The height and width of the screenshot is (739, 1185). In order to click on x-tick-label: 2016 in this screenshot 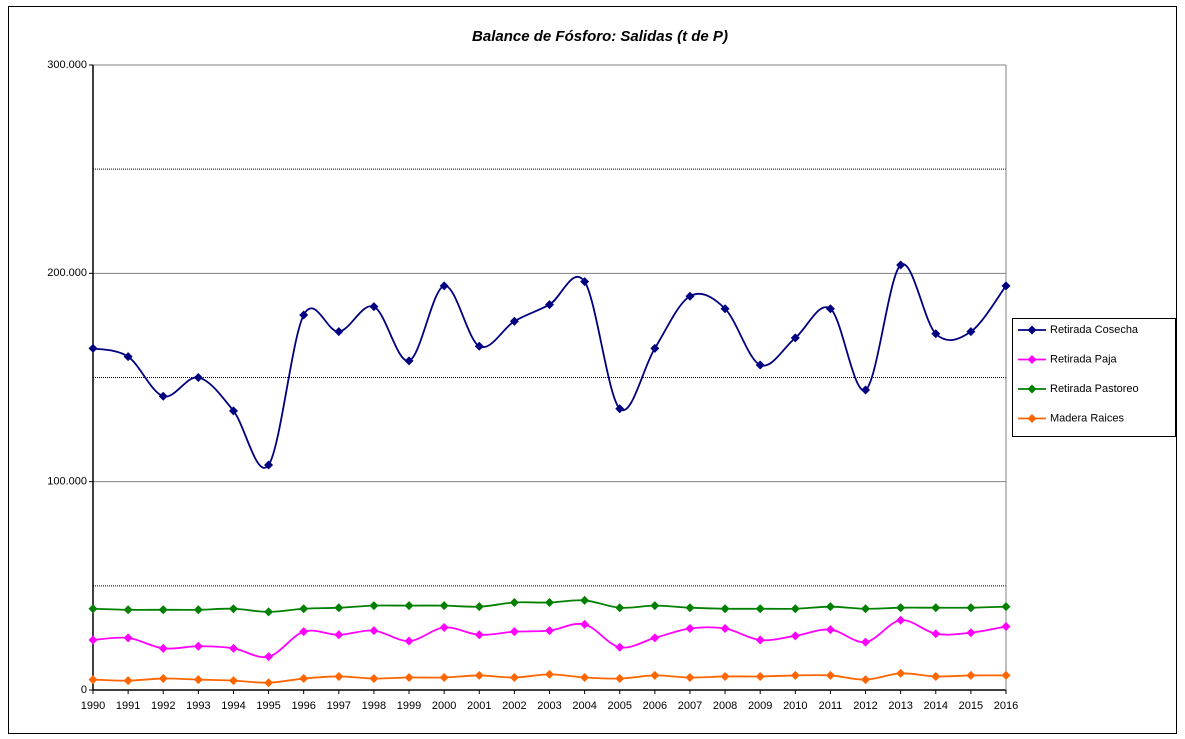, I will do `click(1006, 706)`.